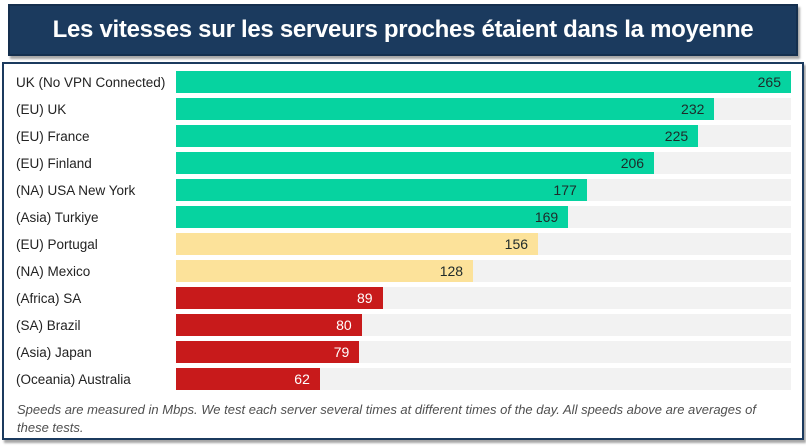 This screenshot has width=806, height=447. What do you see at coordinates (279, 298) in the screenshot?
I see `speed-bar-red: 89` at bounding box center [279, 298].